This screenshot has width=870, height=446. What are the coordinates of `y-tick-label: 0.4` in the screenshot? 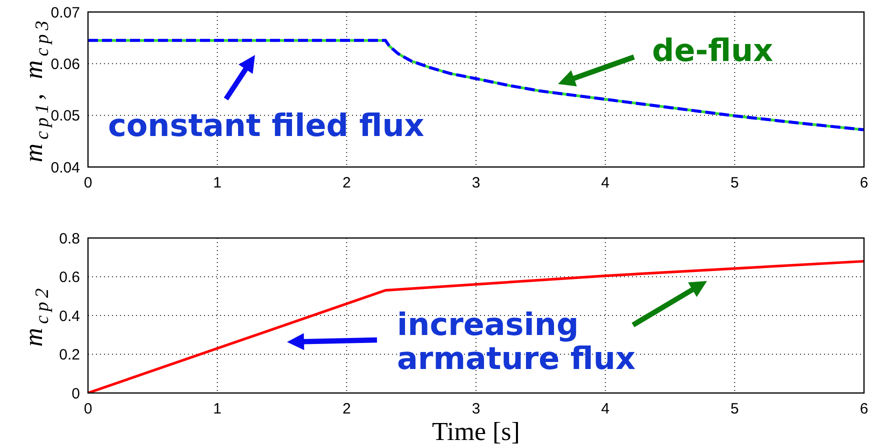 It's located at (69, 316).